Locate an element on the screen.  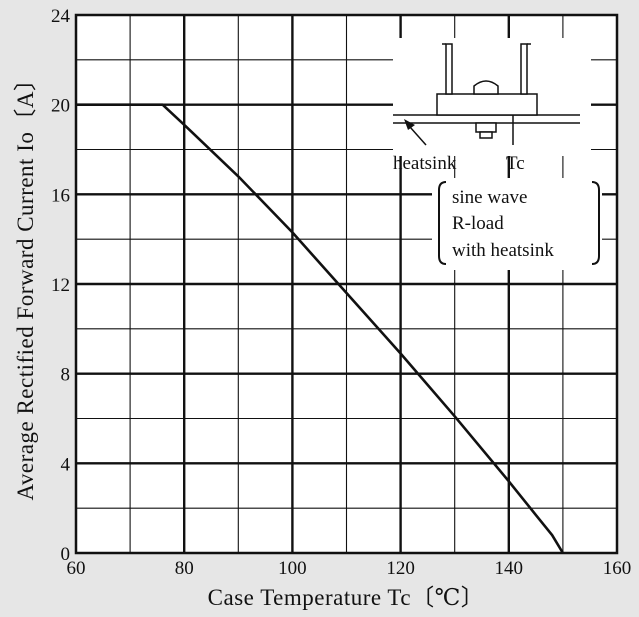
y-tick-label: 0 is located at coordinates (66, 554).